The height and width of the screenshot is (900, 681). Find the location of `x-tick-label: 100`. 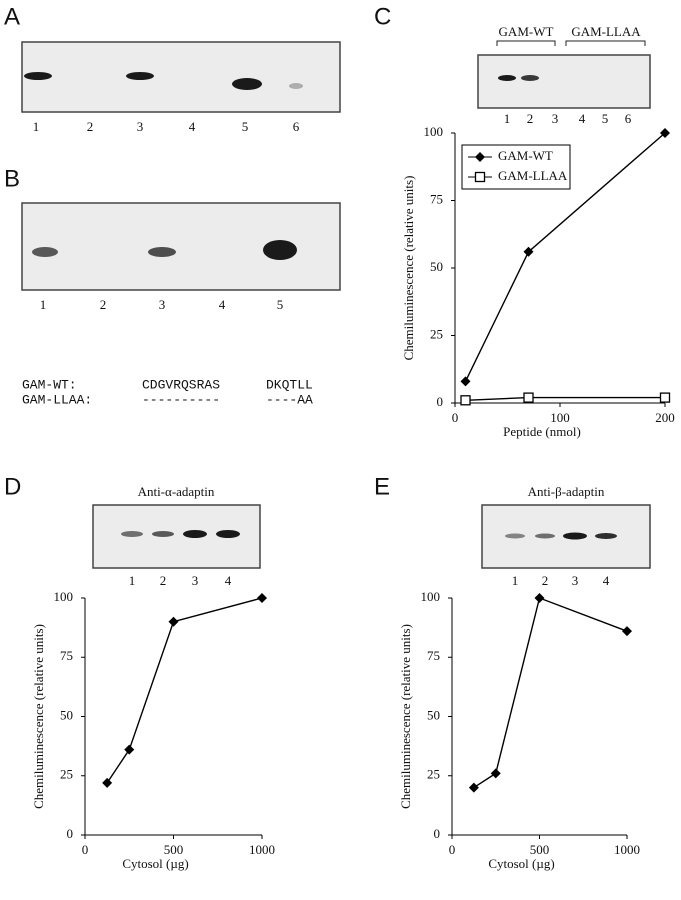

x-tick-label: 100 is located at coordinates (560, 417).